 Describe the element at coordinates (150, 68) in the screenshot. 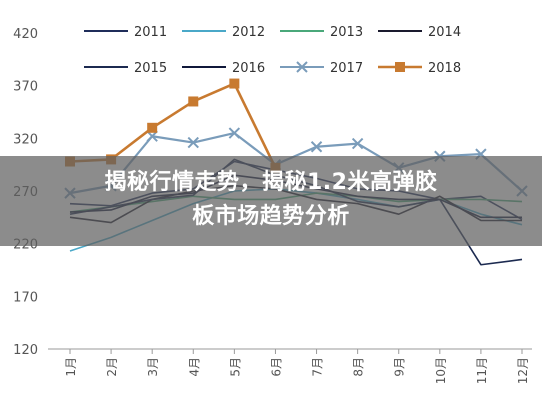

I see `legend-label: 2015` at that location.